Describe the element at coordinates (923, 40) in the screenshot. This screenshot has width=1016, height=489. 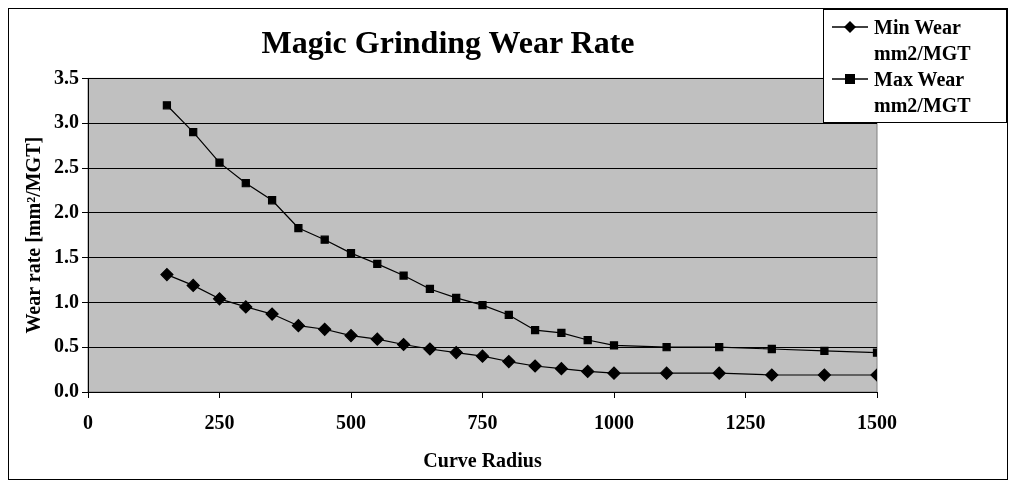
I see `legend-label: Min Wear mm2/MGT` at that location.